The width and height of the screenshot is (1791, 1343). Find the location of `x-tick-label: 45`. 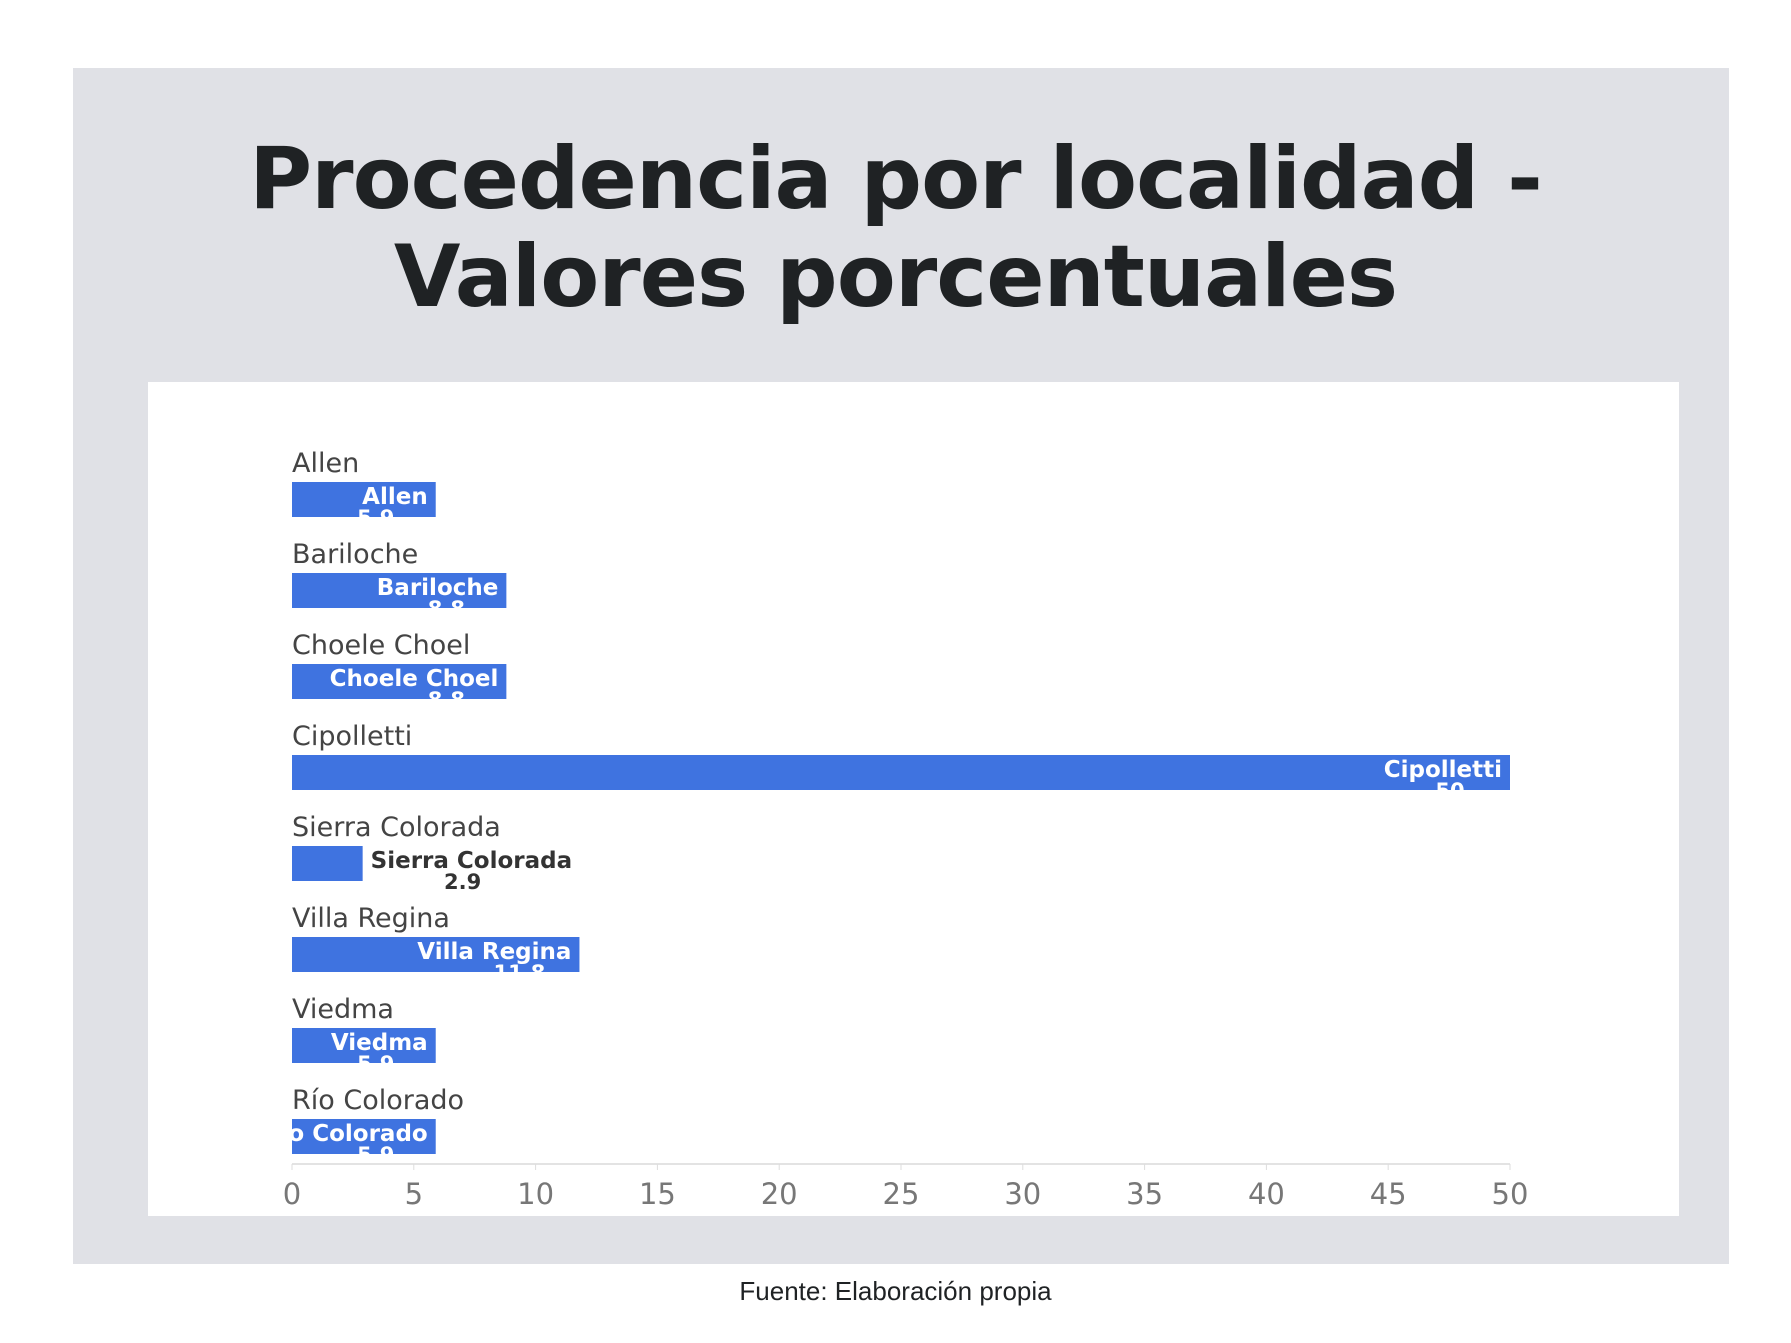

x-tick-label: 45 is located at coordinates (1388, 1194).